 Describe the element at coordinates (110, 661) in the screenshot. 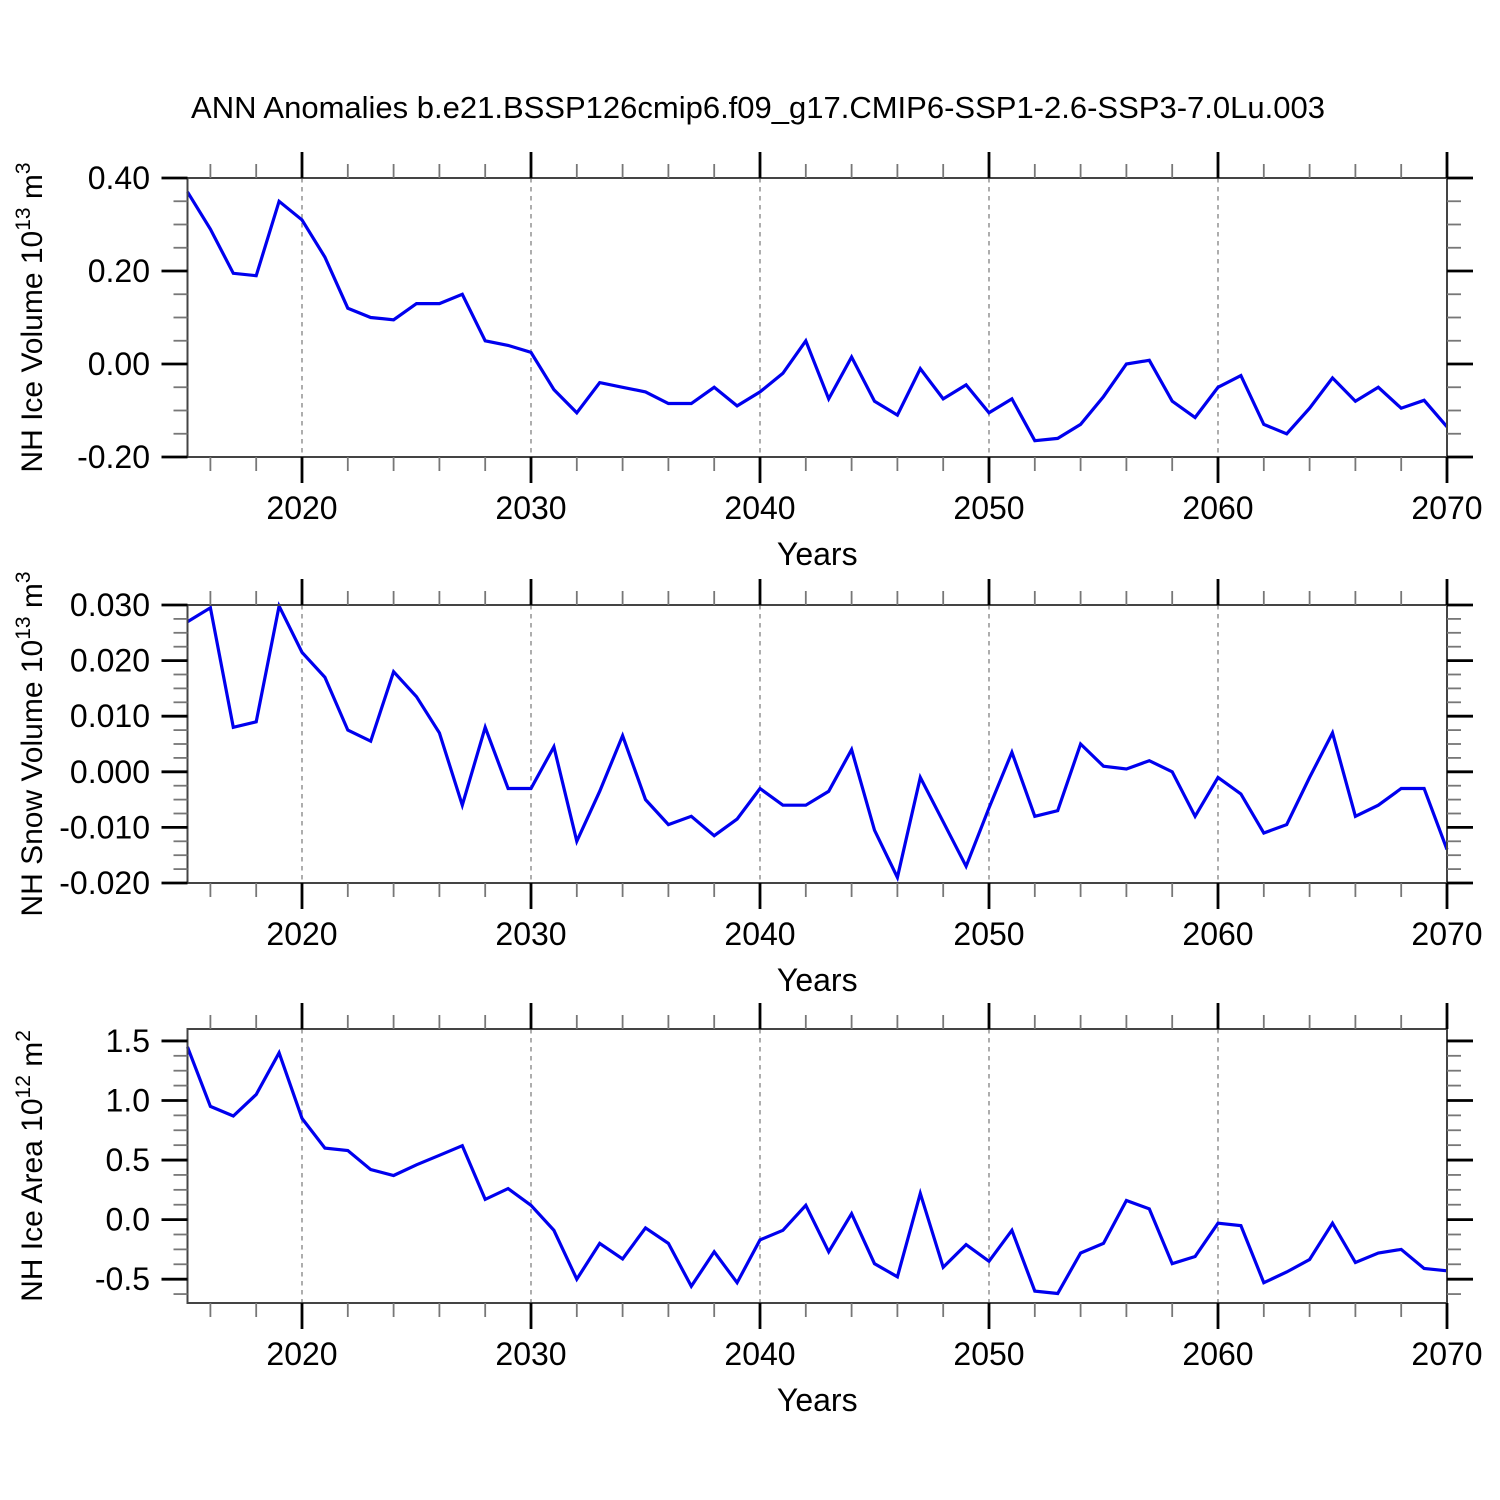

I see `ytick-label: 0.020` at that location.